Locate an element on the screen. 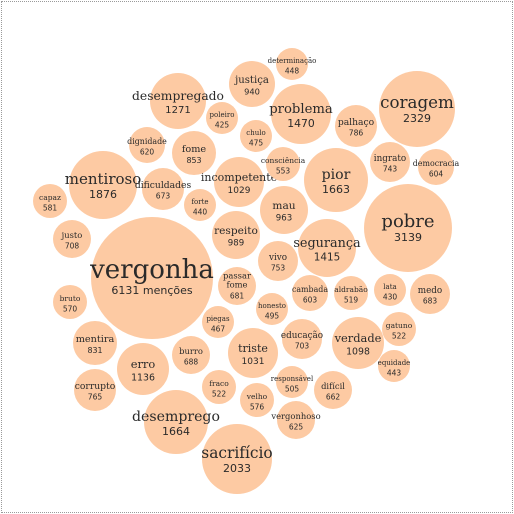 This screenshot has height=514, width=514. bubble-chulo: chulo 475 is located at coordinates (256, 136).